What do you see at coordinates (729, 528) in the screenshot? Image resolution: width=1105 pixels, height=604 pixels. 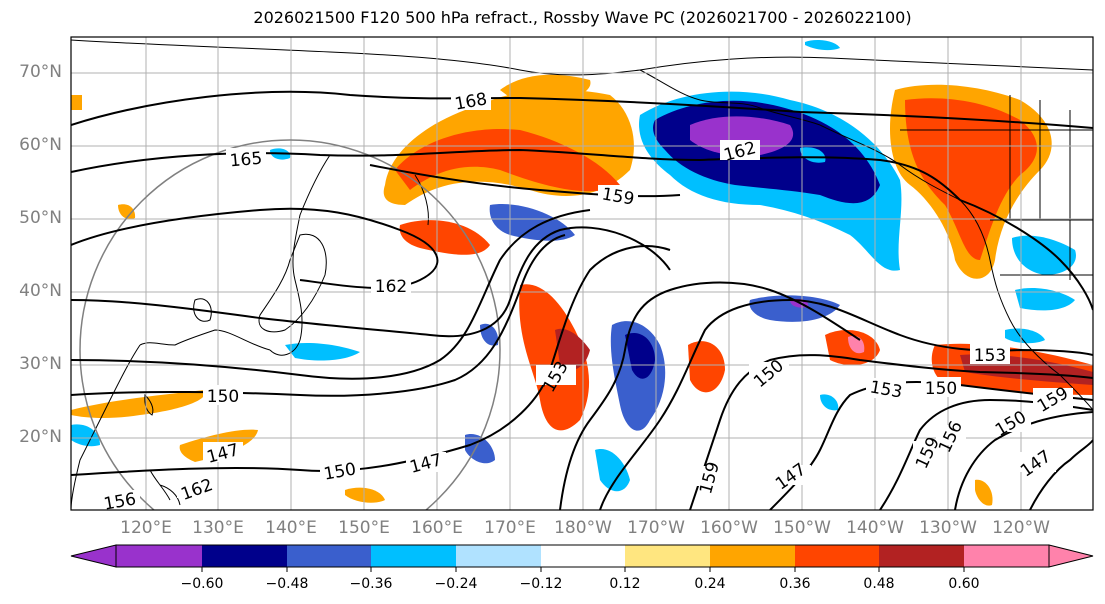 I see `lon-label: 160°W` at bounding box center [729, 528].